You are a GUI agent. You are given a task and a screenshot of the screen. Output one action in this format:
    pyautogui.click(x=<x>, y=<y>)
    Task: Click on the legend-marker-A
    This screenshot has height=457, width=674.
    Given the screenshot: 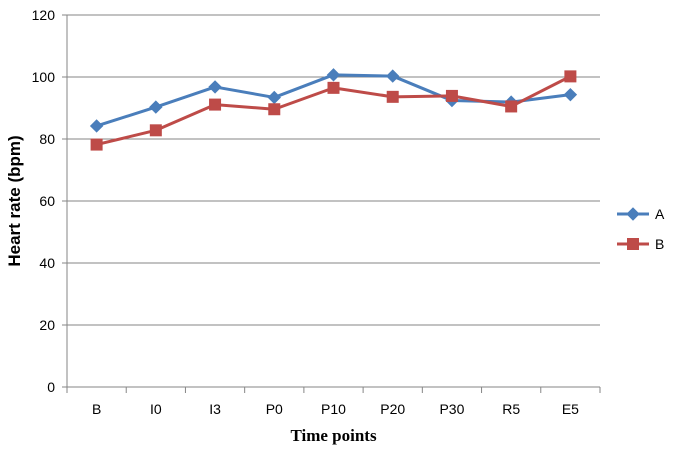 What is the action you would take?
    pyautogui.click(x=633, y=214)
    